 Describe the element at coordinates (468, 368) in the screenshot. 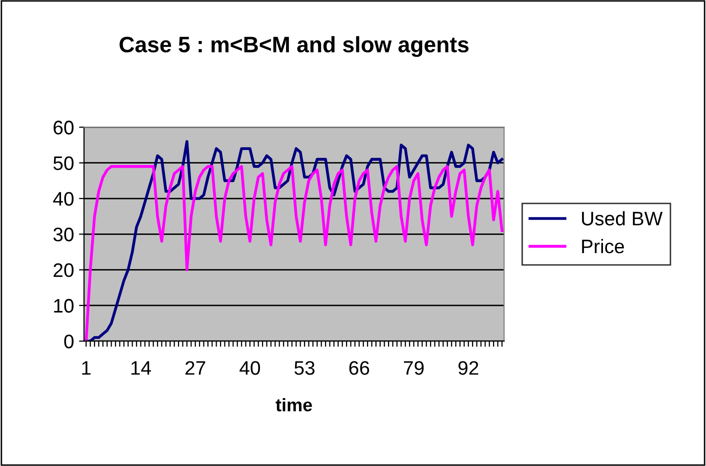

I see `x-tick-label: 92` at that location.